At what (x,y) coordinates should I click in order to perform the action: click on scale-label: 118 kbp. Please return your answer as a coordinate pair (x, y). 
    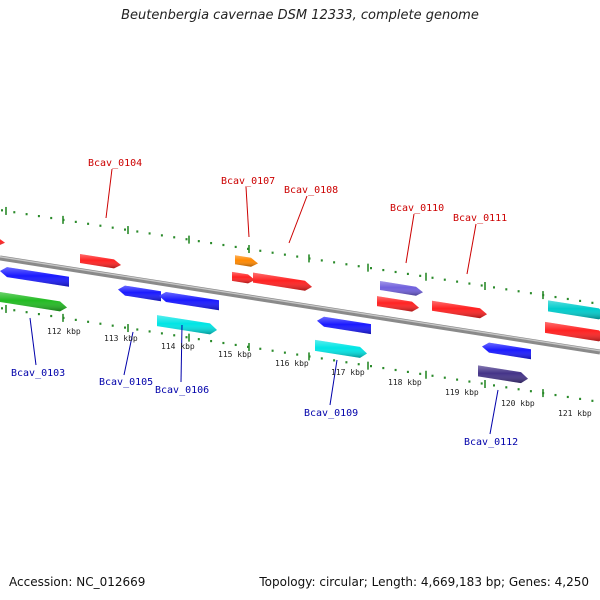
    Looking at the image, I should click on (405, 382).